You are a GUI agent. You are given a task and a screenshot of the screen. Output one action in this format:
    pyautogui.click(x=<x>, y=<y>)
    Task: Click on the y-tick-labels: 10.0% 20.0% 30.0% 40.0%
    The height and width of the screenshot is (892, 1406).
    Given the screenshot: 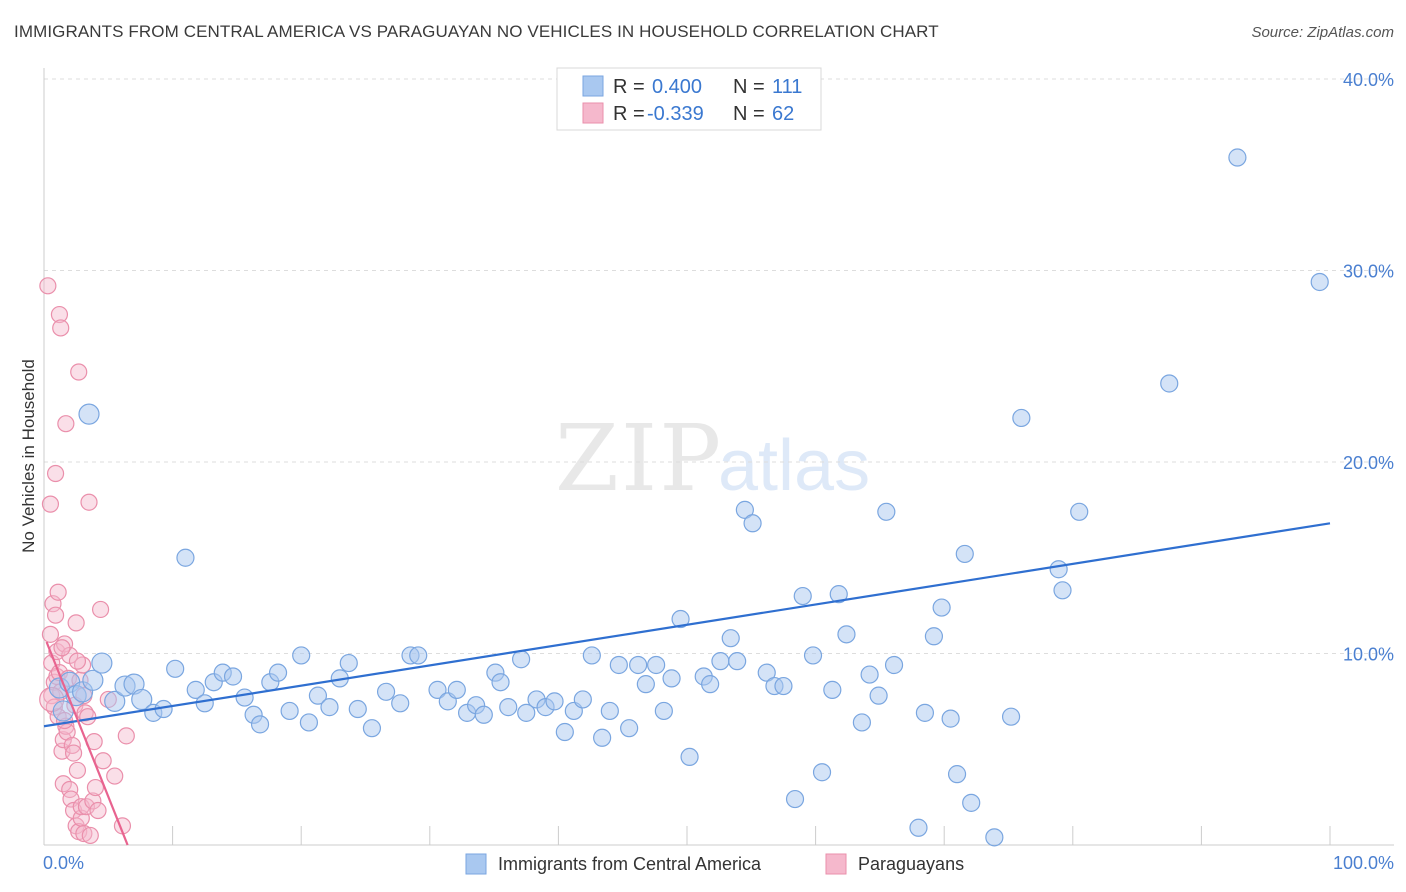 What is the action you would take?
    pyautogui.click(x=1368, y=367)
    